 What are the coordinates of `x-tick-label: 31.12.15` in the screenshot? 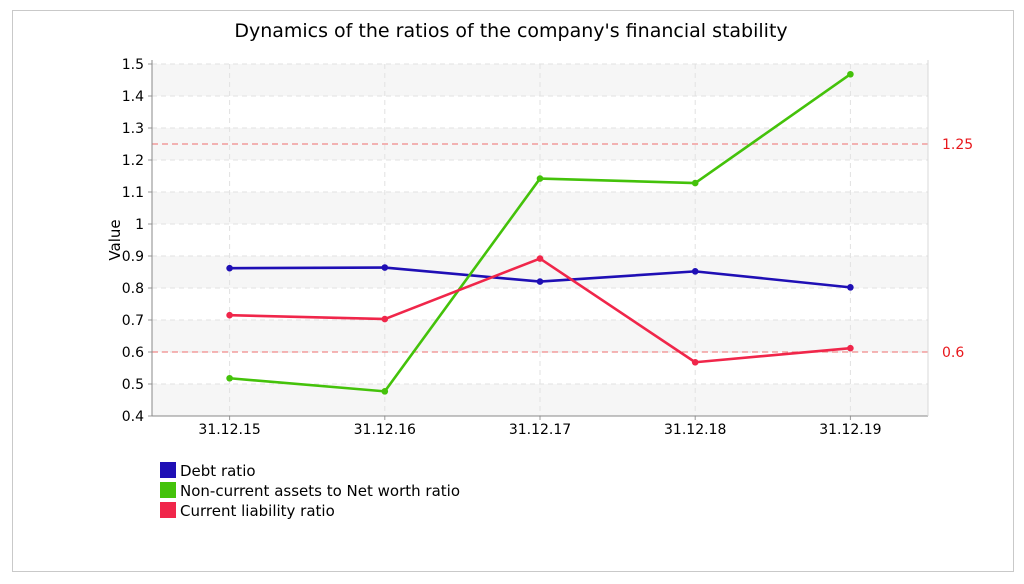 It's located at (229, 430).